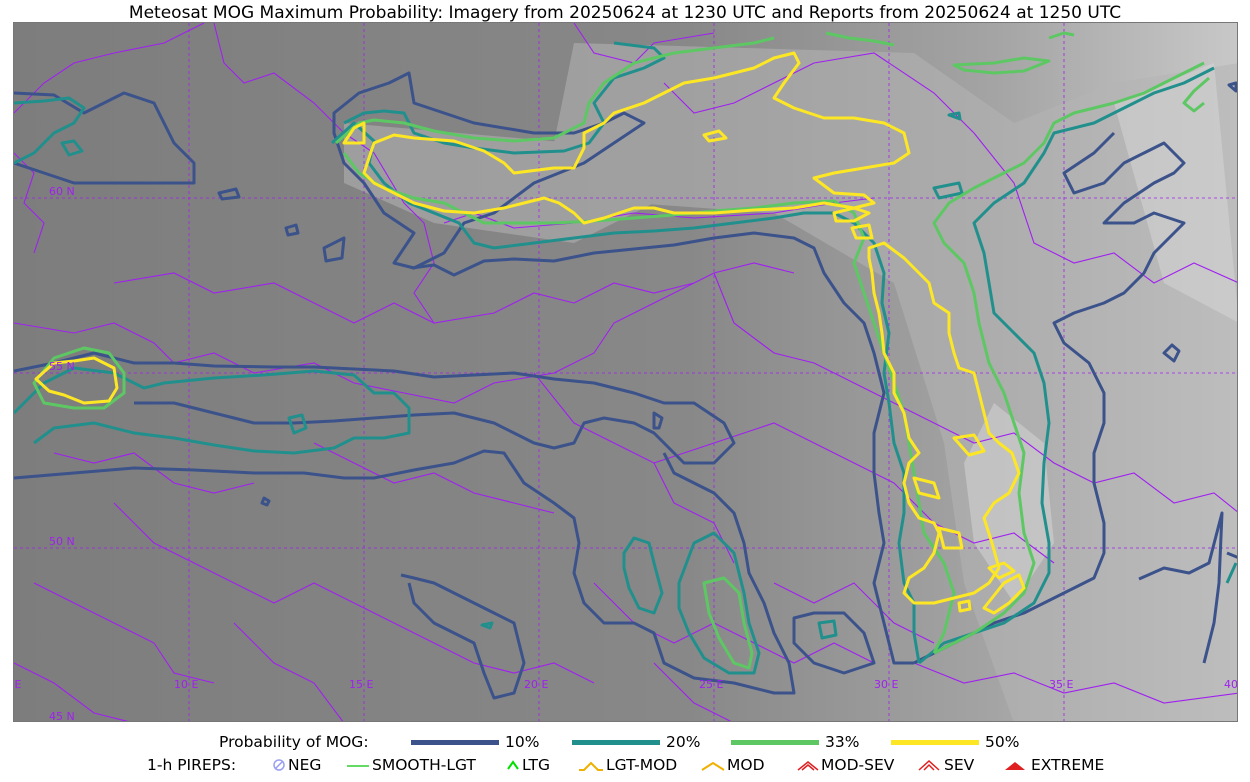  Describe the element at coordinates (528, 765) in the screenshot. I see `legend-item-ltg: LTG` at that location.